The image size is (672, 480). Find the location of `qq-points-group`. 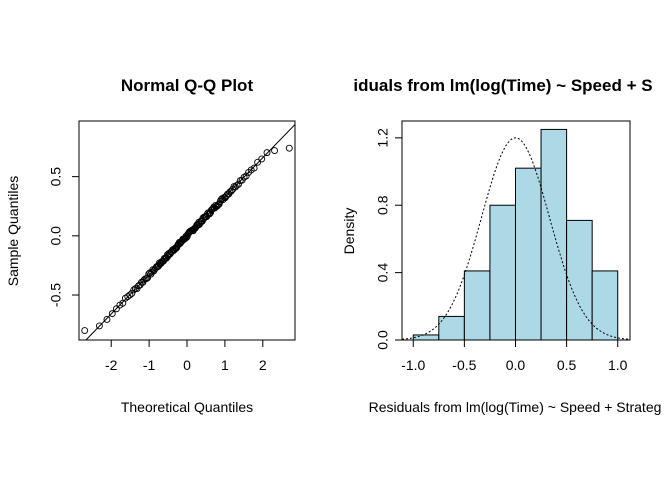

qq-points-group is located at coordinates (187, 239).